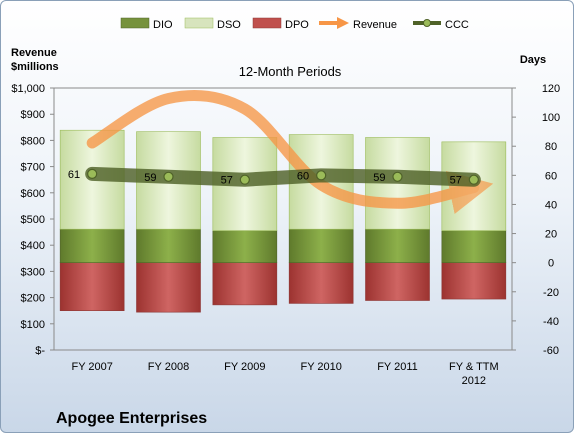 The width and height of the screenshot is (574, 433). I want to click on category-label: FY 2010, so click(320, 367).